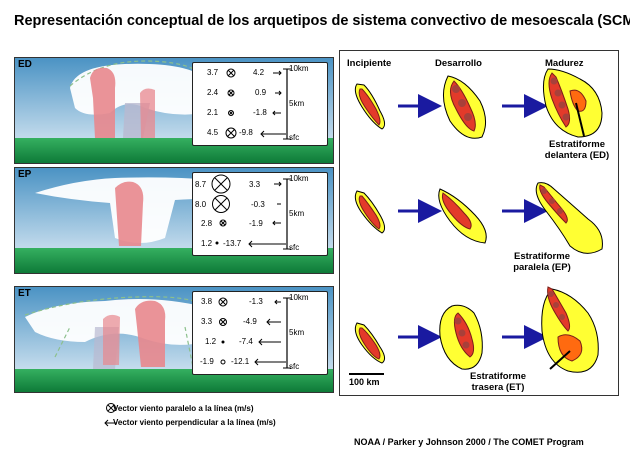  I want to click on et-perp-row3: -7.4, so click(246, 341).